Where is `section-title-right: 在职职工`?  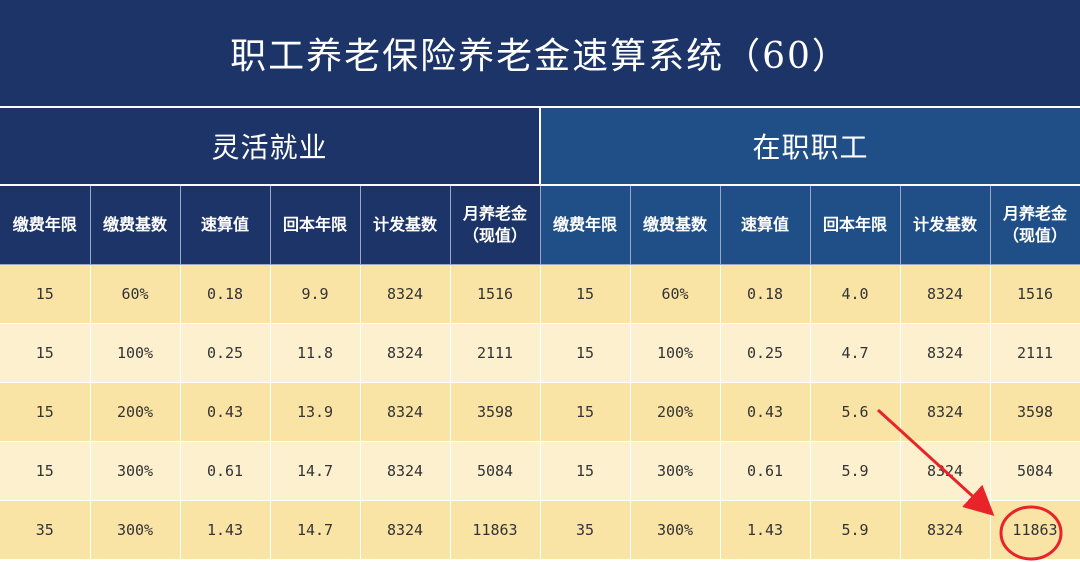 section-title-right: 在职职工 is located at coordinates (810, 147).